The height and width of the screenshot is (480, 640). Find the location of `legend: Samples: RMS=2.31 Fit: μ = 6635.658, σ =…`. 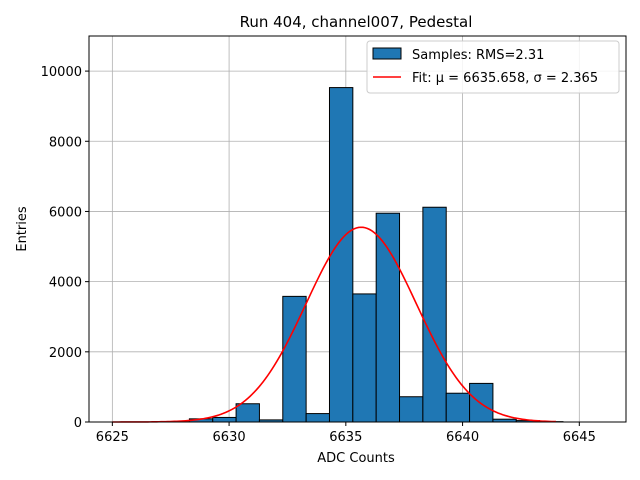

legend: Samples: RMS=2.31 Fit: μ = 6635.658, σ =… is located at coordinates (493, 67).